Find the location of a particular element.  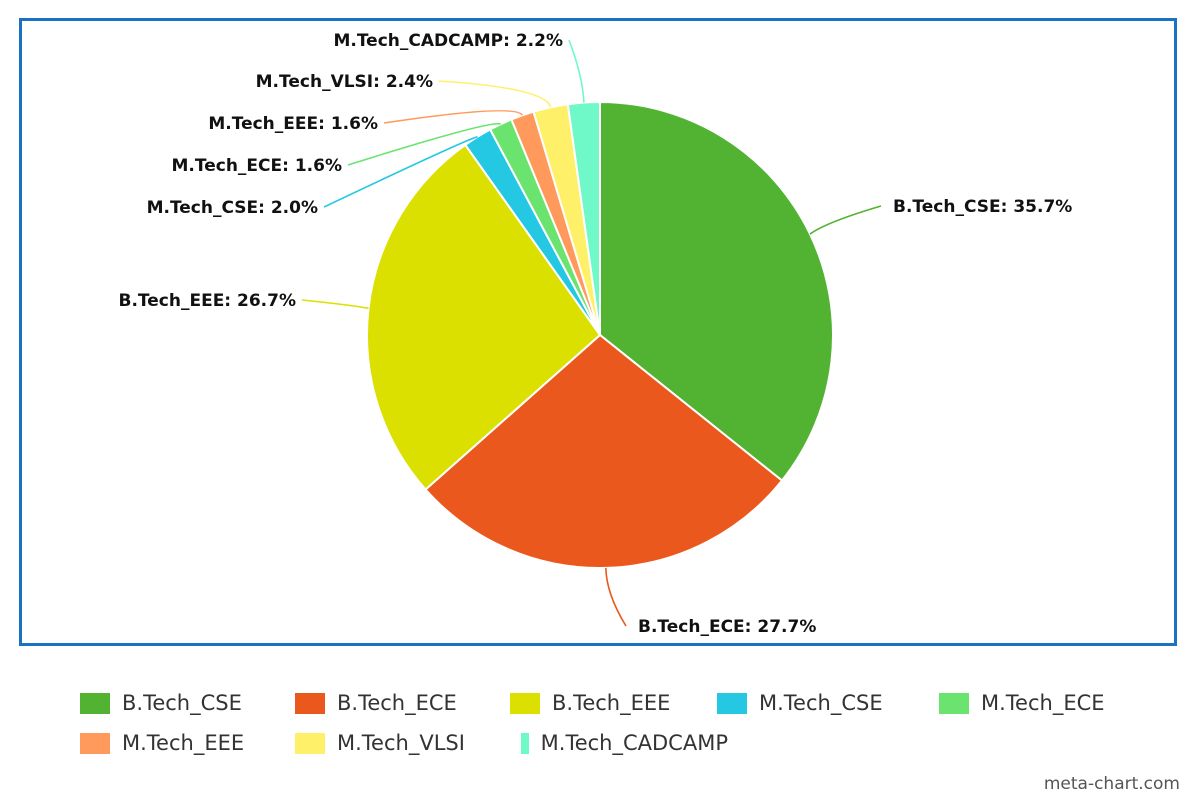

legend-item-m-tech-cse: M.Tech_CSE is located at coordinates (828, 703).